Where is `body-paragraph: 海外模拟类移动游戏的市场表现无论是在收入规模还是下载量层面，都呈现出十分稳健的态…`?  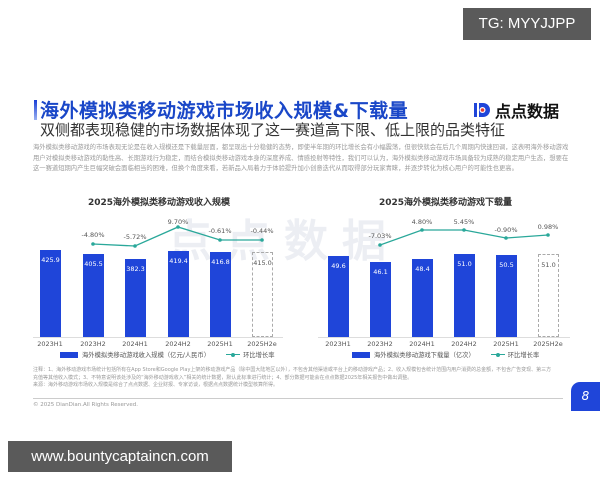
body-paragraph: 海外模拟类移动游戏的市场表现无论是在收入规模还是下载量层面，都呈现出十分稳健的态… is located at coordinates (301, 158).